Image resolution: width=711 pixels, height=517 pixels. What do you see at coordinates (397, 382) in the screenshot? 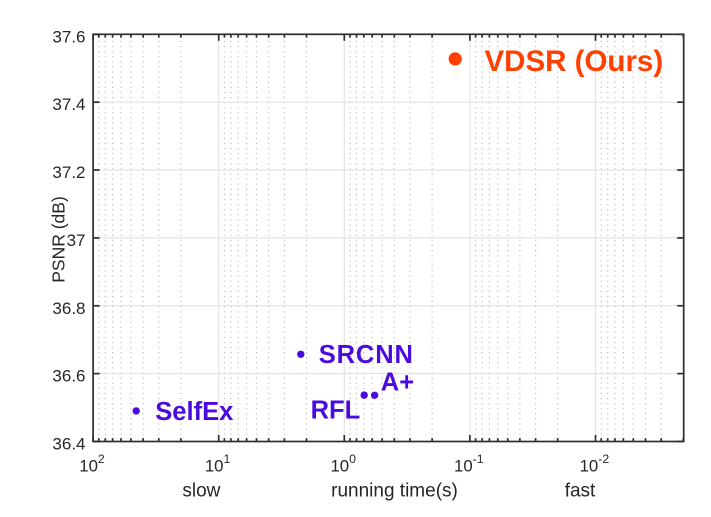
I see `svg-text: A+` at bounding box center [397, 382].